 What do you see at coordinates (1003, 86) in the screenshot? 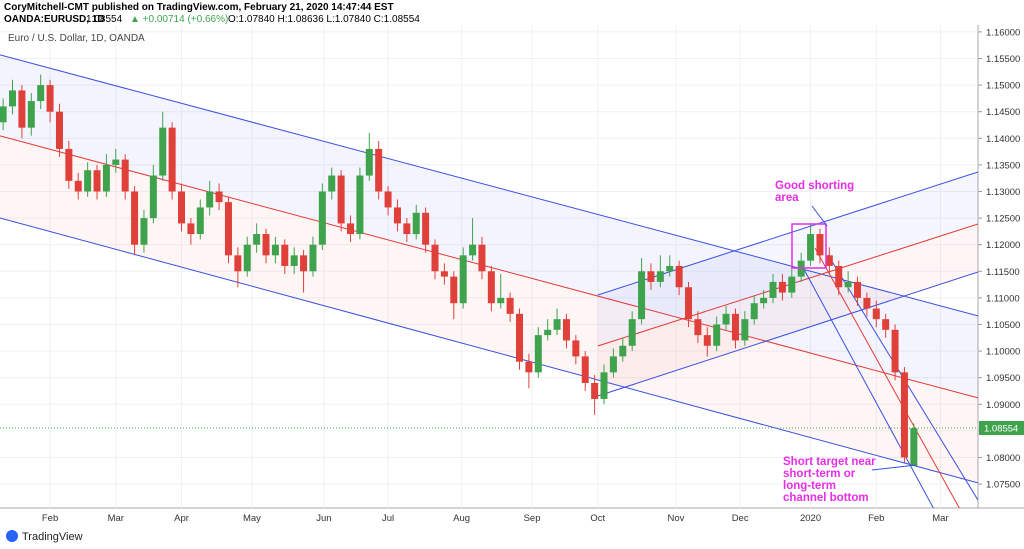
I see `y-tick-label: 1.15000` at bounding box center [1003, 86].